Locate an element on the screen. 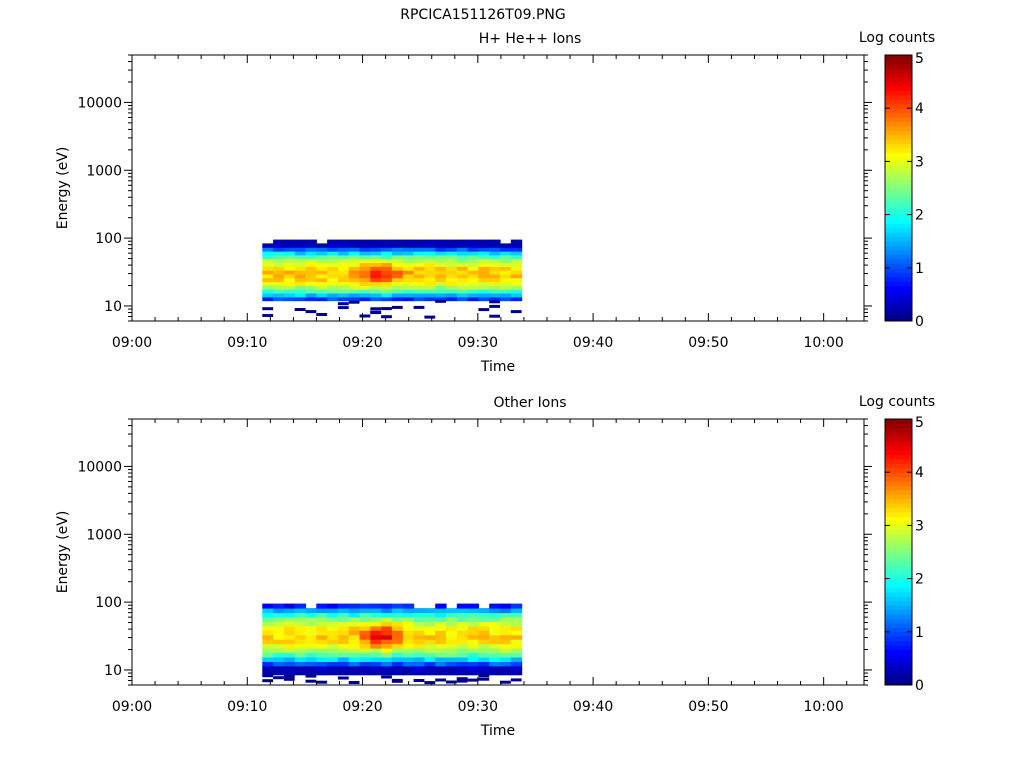  colorbar-tick-label: 1 is located at coordinates (919, 269).